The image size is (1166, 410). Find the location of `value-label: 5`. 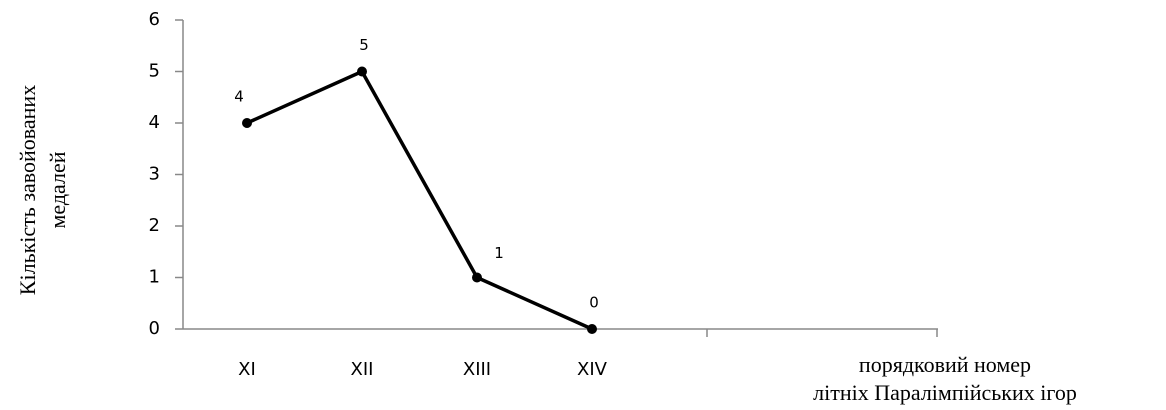

value-label: 5 is located at coordinates (364, 45).